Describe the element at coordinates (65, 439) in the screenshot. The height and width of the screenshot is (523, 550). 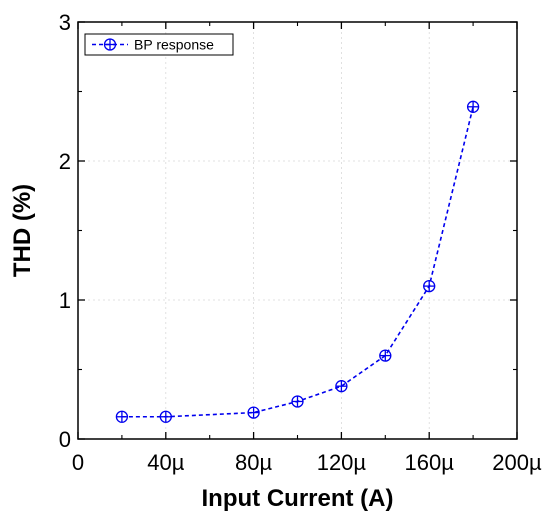
I see `y-tick-label: 0` at that location.